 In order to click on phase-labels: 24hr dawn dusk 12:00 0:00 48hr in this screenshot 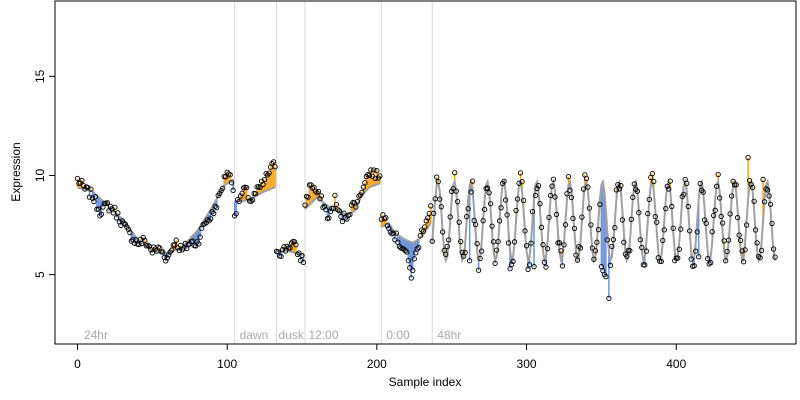, I will do `click(272, 335)`.